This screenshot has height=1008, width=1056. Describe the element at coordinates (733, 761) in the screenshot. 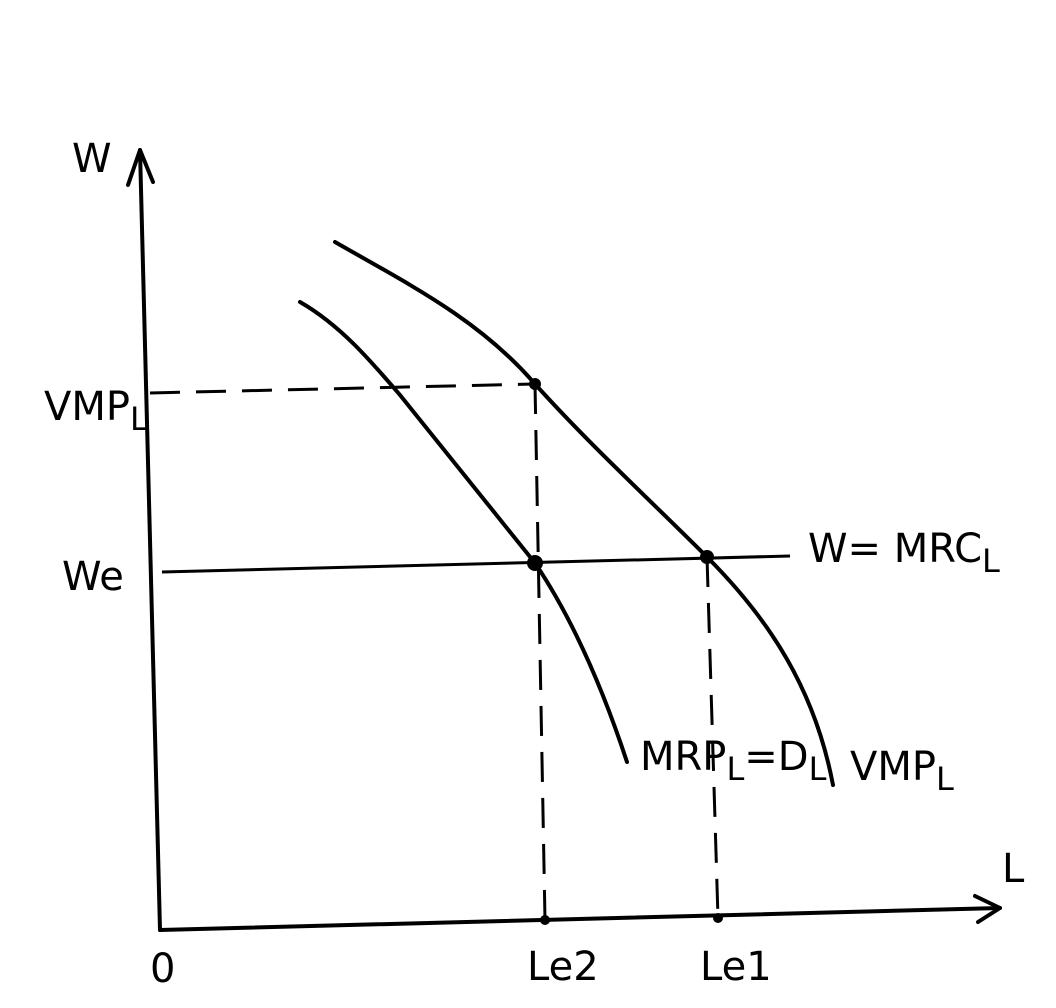

I see `mrp-curve-label: MRPL=DL` at that location.